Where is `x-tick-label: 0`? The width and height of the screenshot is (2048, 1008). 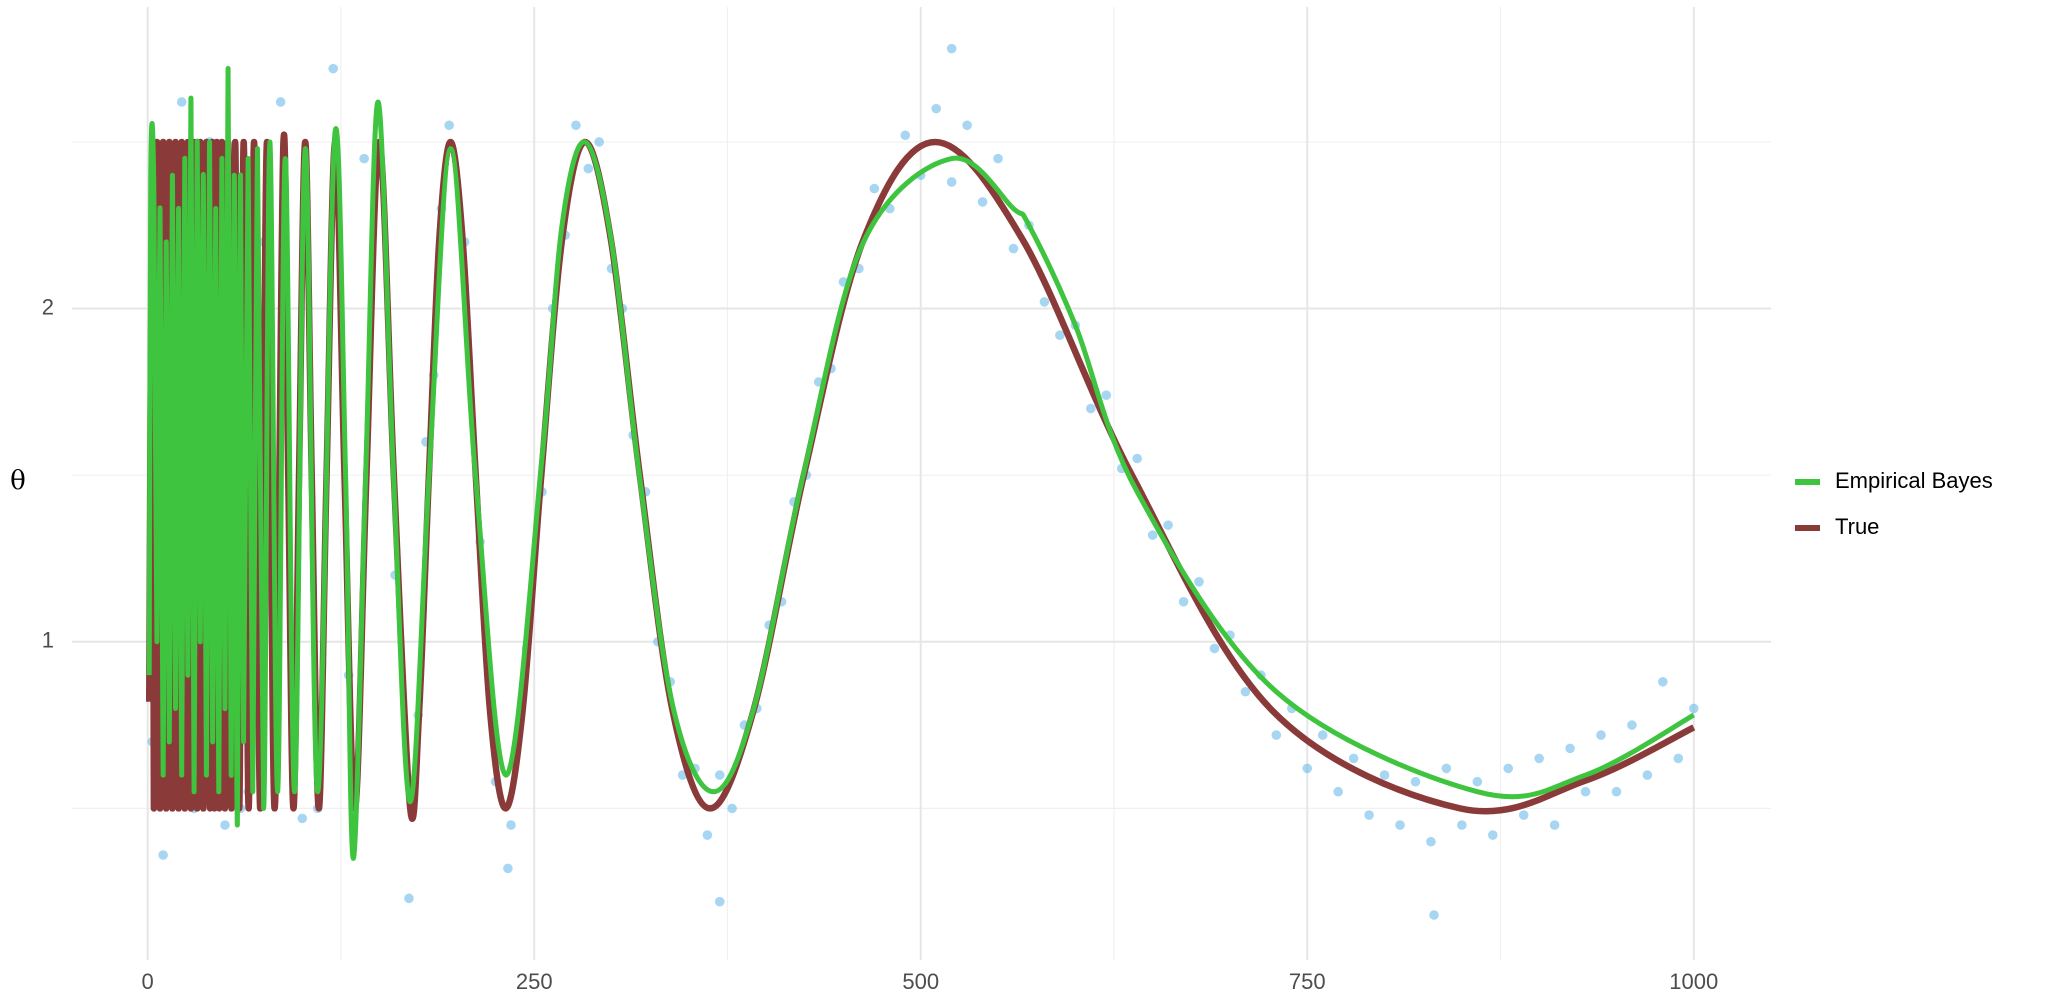 x-tick-label: 0 is located at coordinates (148, 981).